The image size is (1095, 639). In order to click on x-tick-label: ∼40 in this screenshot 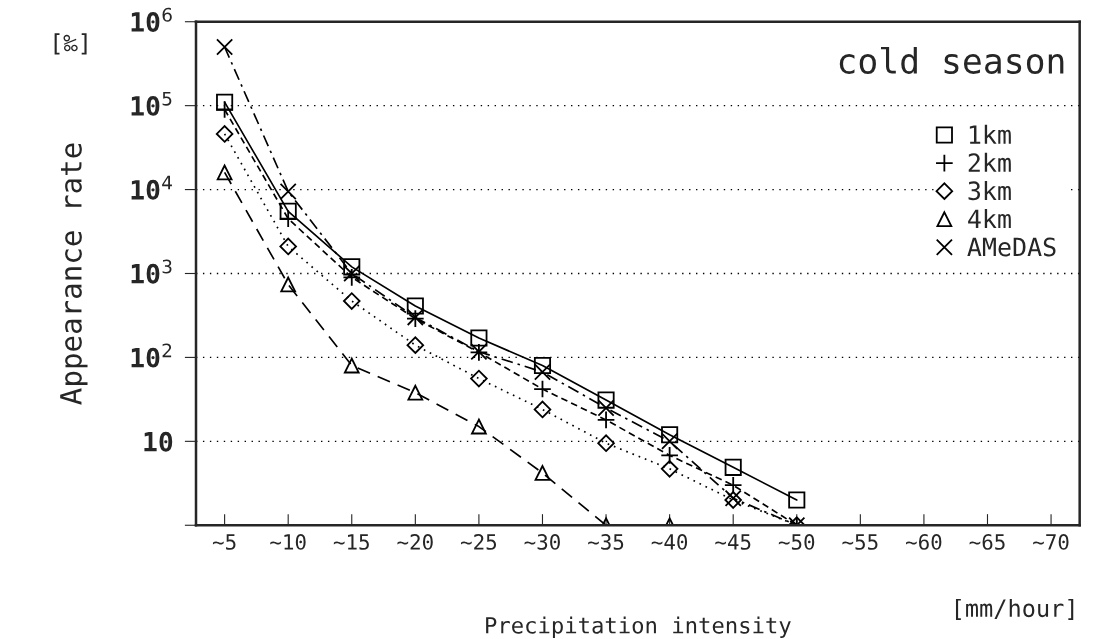, I will do `click(669, 542)`.